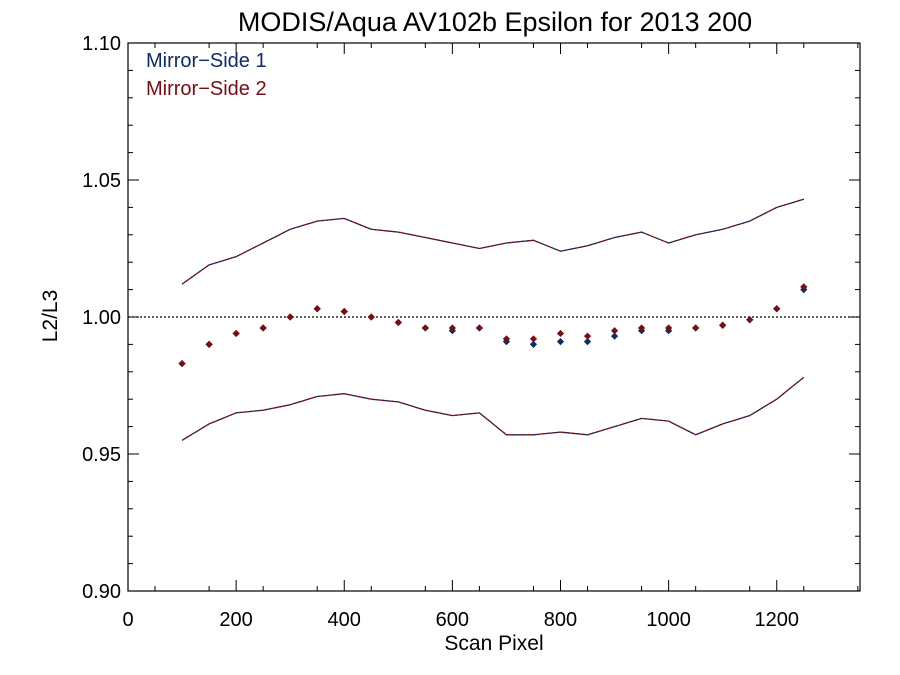 This screenshot has height=675, width=900. Describe the element at coordinates (206, 61) in the screenshot. I see `legend-mirror-side-1: Mirror−Side 1` at that location.